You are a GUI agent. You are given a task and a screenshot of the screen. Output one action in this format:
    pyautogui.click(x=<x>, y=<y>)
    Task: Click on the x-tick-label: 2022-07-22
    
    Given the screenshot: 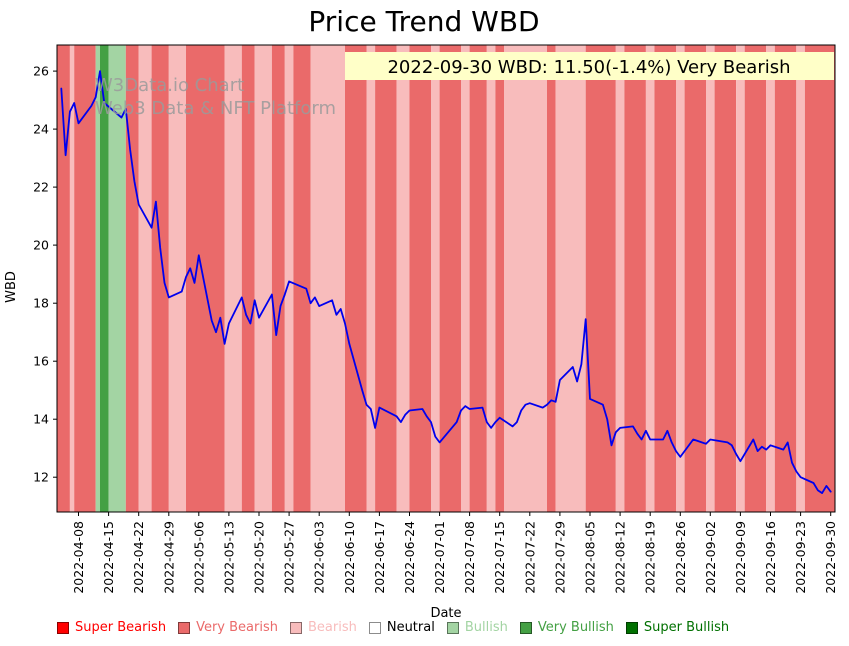 What is the action you would take?
    pyautogui.click(x=529, y=557)
    